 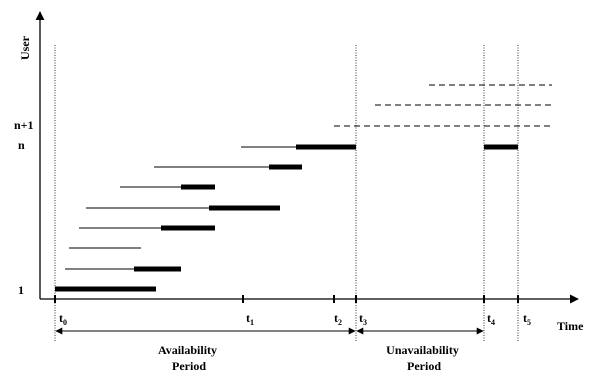 I want to click on user-label-n: n, so click(x=21, y=145).